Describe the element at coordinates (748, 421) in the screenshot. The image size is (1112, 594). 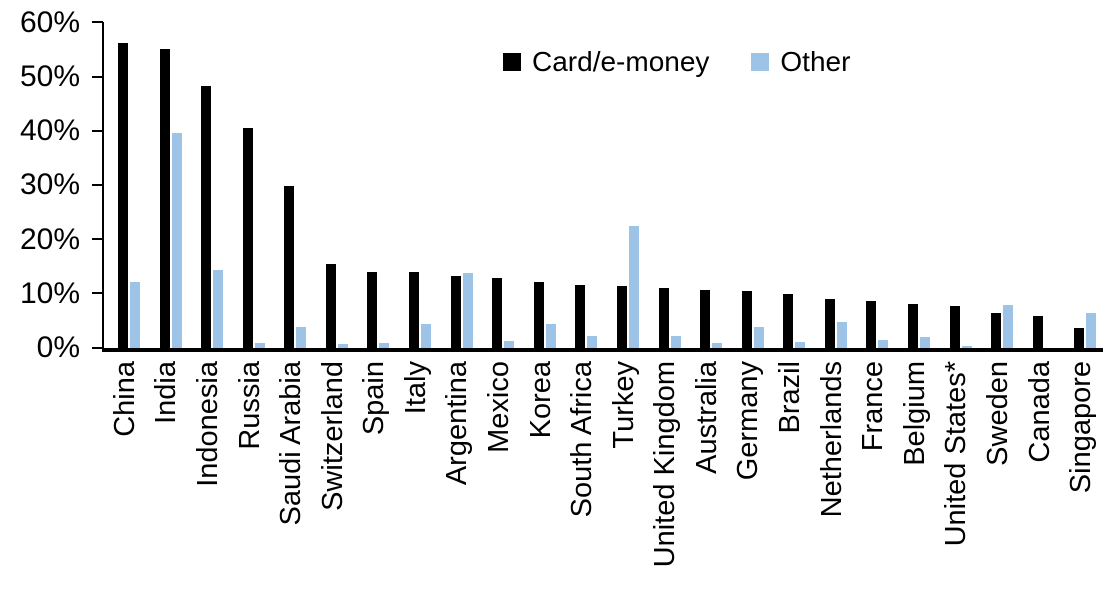
I see `x-axis-label: Germany` at that location.